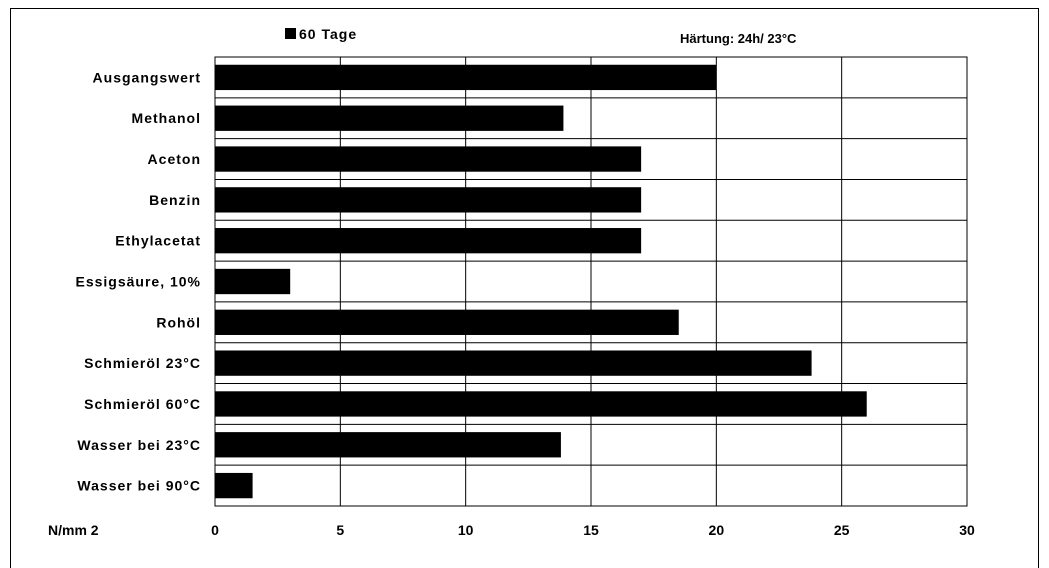 The image size is (1049, 568). What do you see at coordinates (340, 530) in the screenshot?
I see `x-tick-label: 5` at bounding box center [340, 530].